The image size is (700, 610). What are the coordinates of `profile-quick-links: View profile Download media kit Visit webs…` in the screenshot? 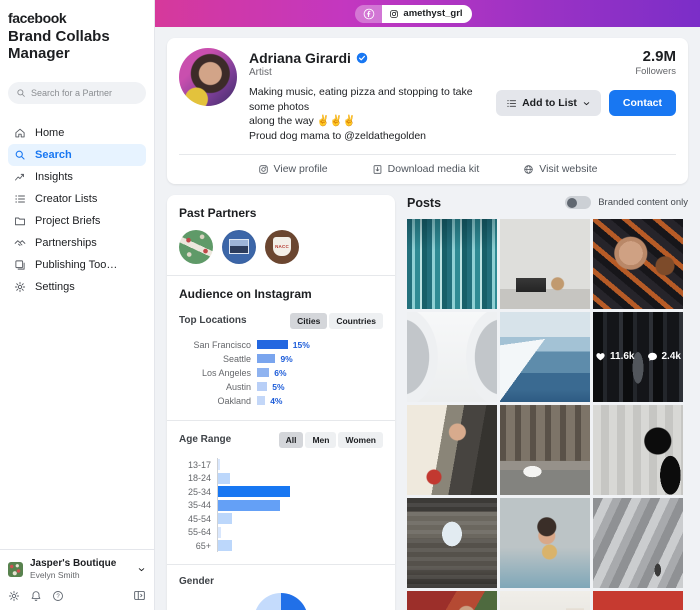 It's located at (427, 168).